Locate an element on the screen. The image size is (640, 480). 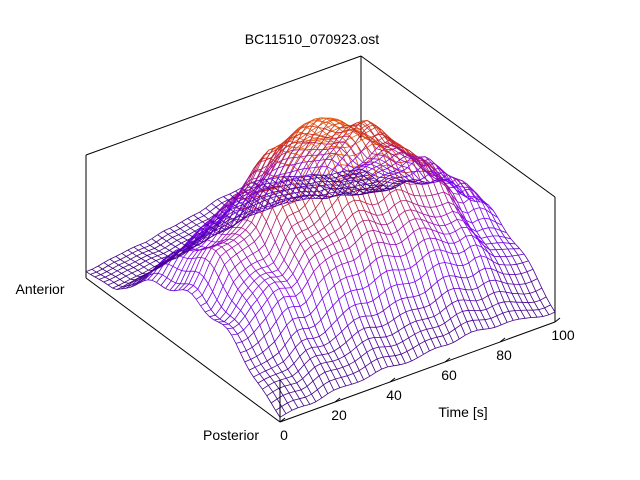
x-tick-label: 0 is located at coordinates (284, 435).